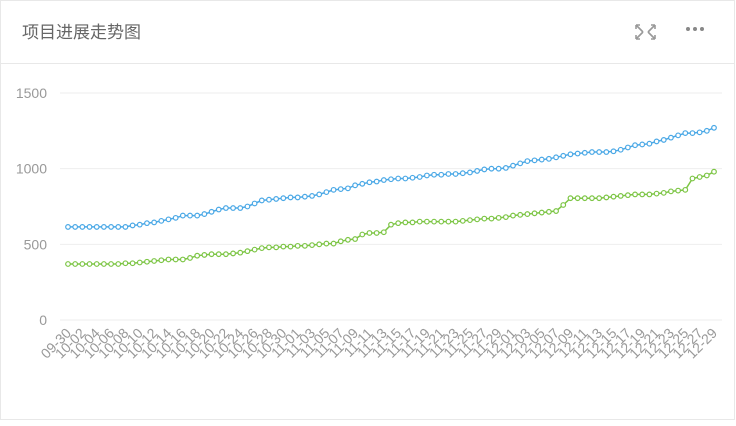 This screenshot has height=426, width=736. What do you see at coordinates (36, 244) in the screenshot?
I see `y-tick-label: 500` at bounding box center [36, 244].